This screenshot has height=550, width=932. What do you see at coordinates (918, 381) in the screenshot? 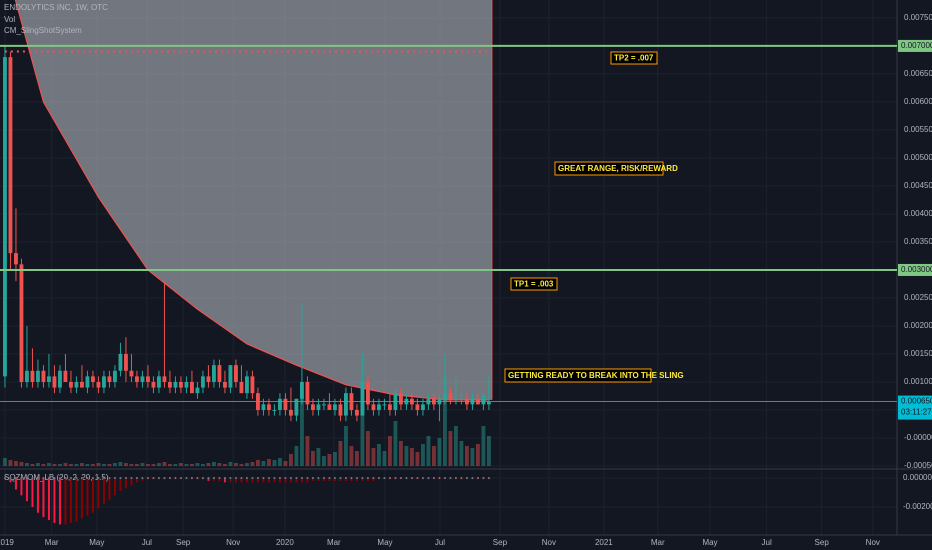
I see `y-tick-label: 0.001000` at bounding box center [918, 381].